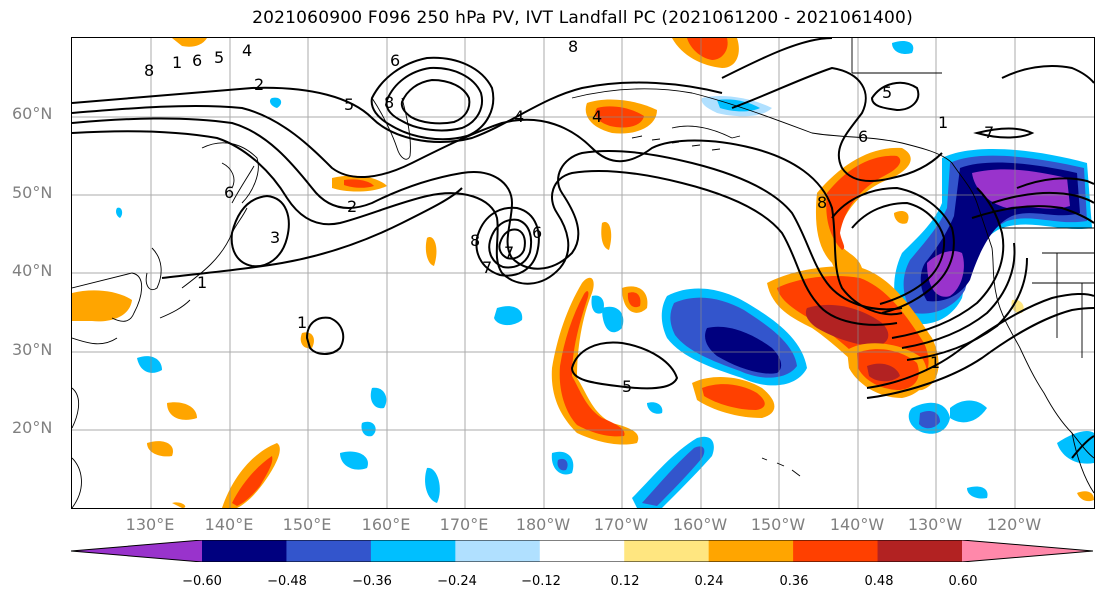 This screenshot has height=601, width=1105. I want to click on lon-label-180w: 180°W, so click(543, 524).